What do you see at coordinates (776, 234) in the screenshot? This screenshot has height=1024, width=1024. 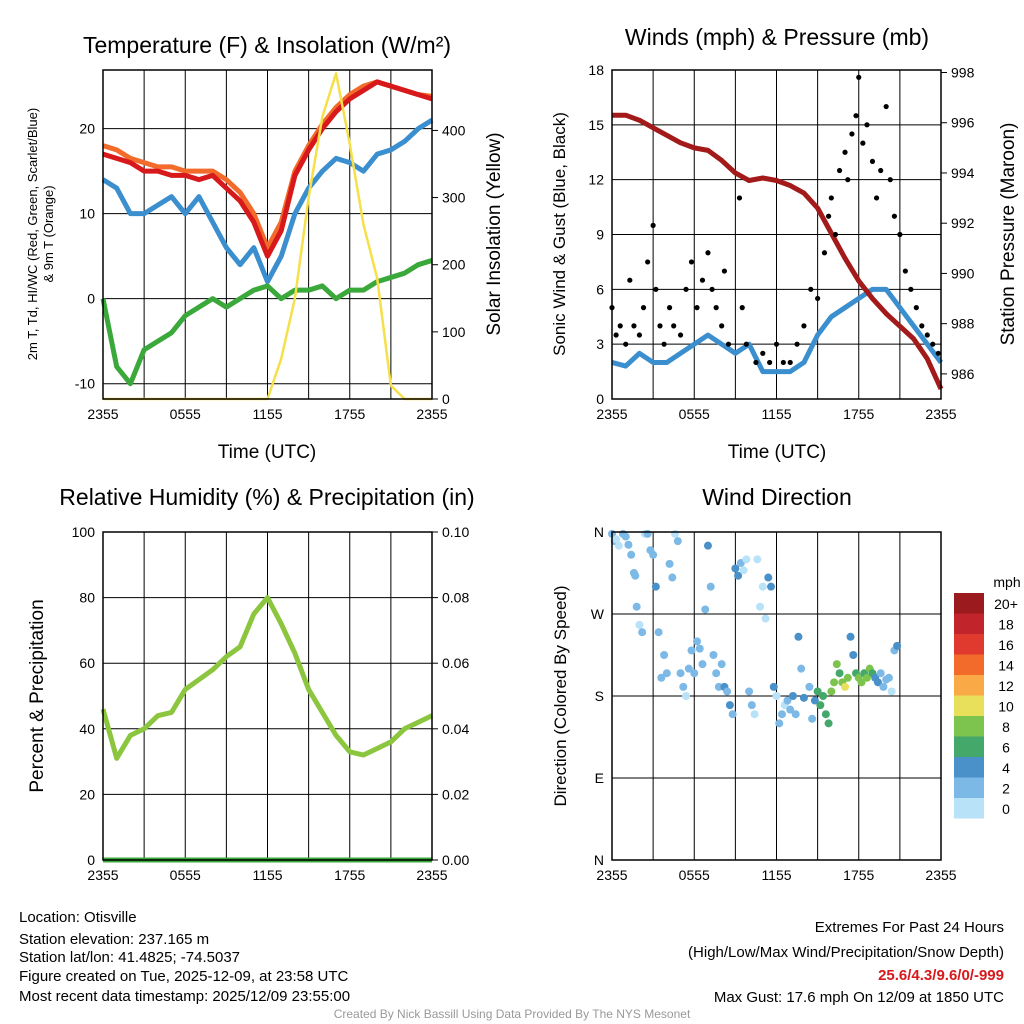 I see `plot-frame` at bounding box center [776, 234].